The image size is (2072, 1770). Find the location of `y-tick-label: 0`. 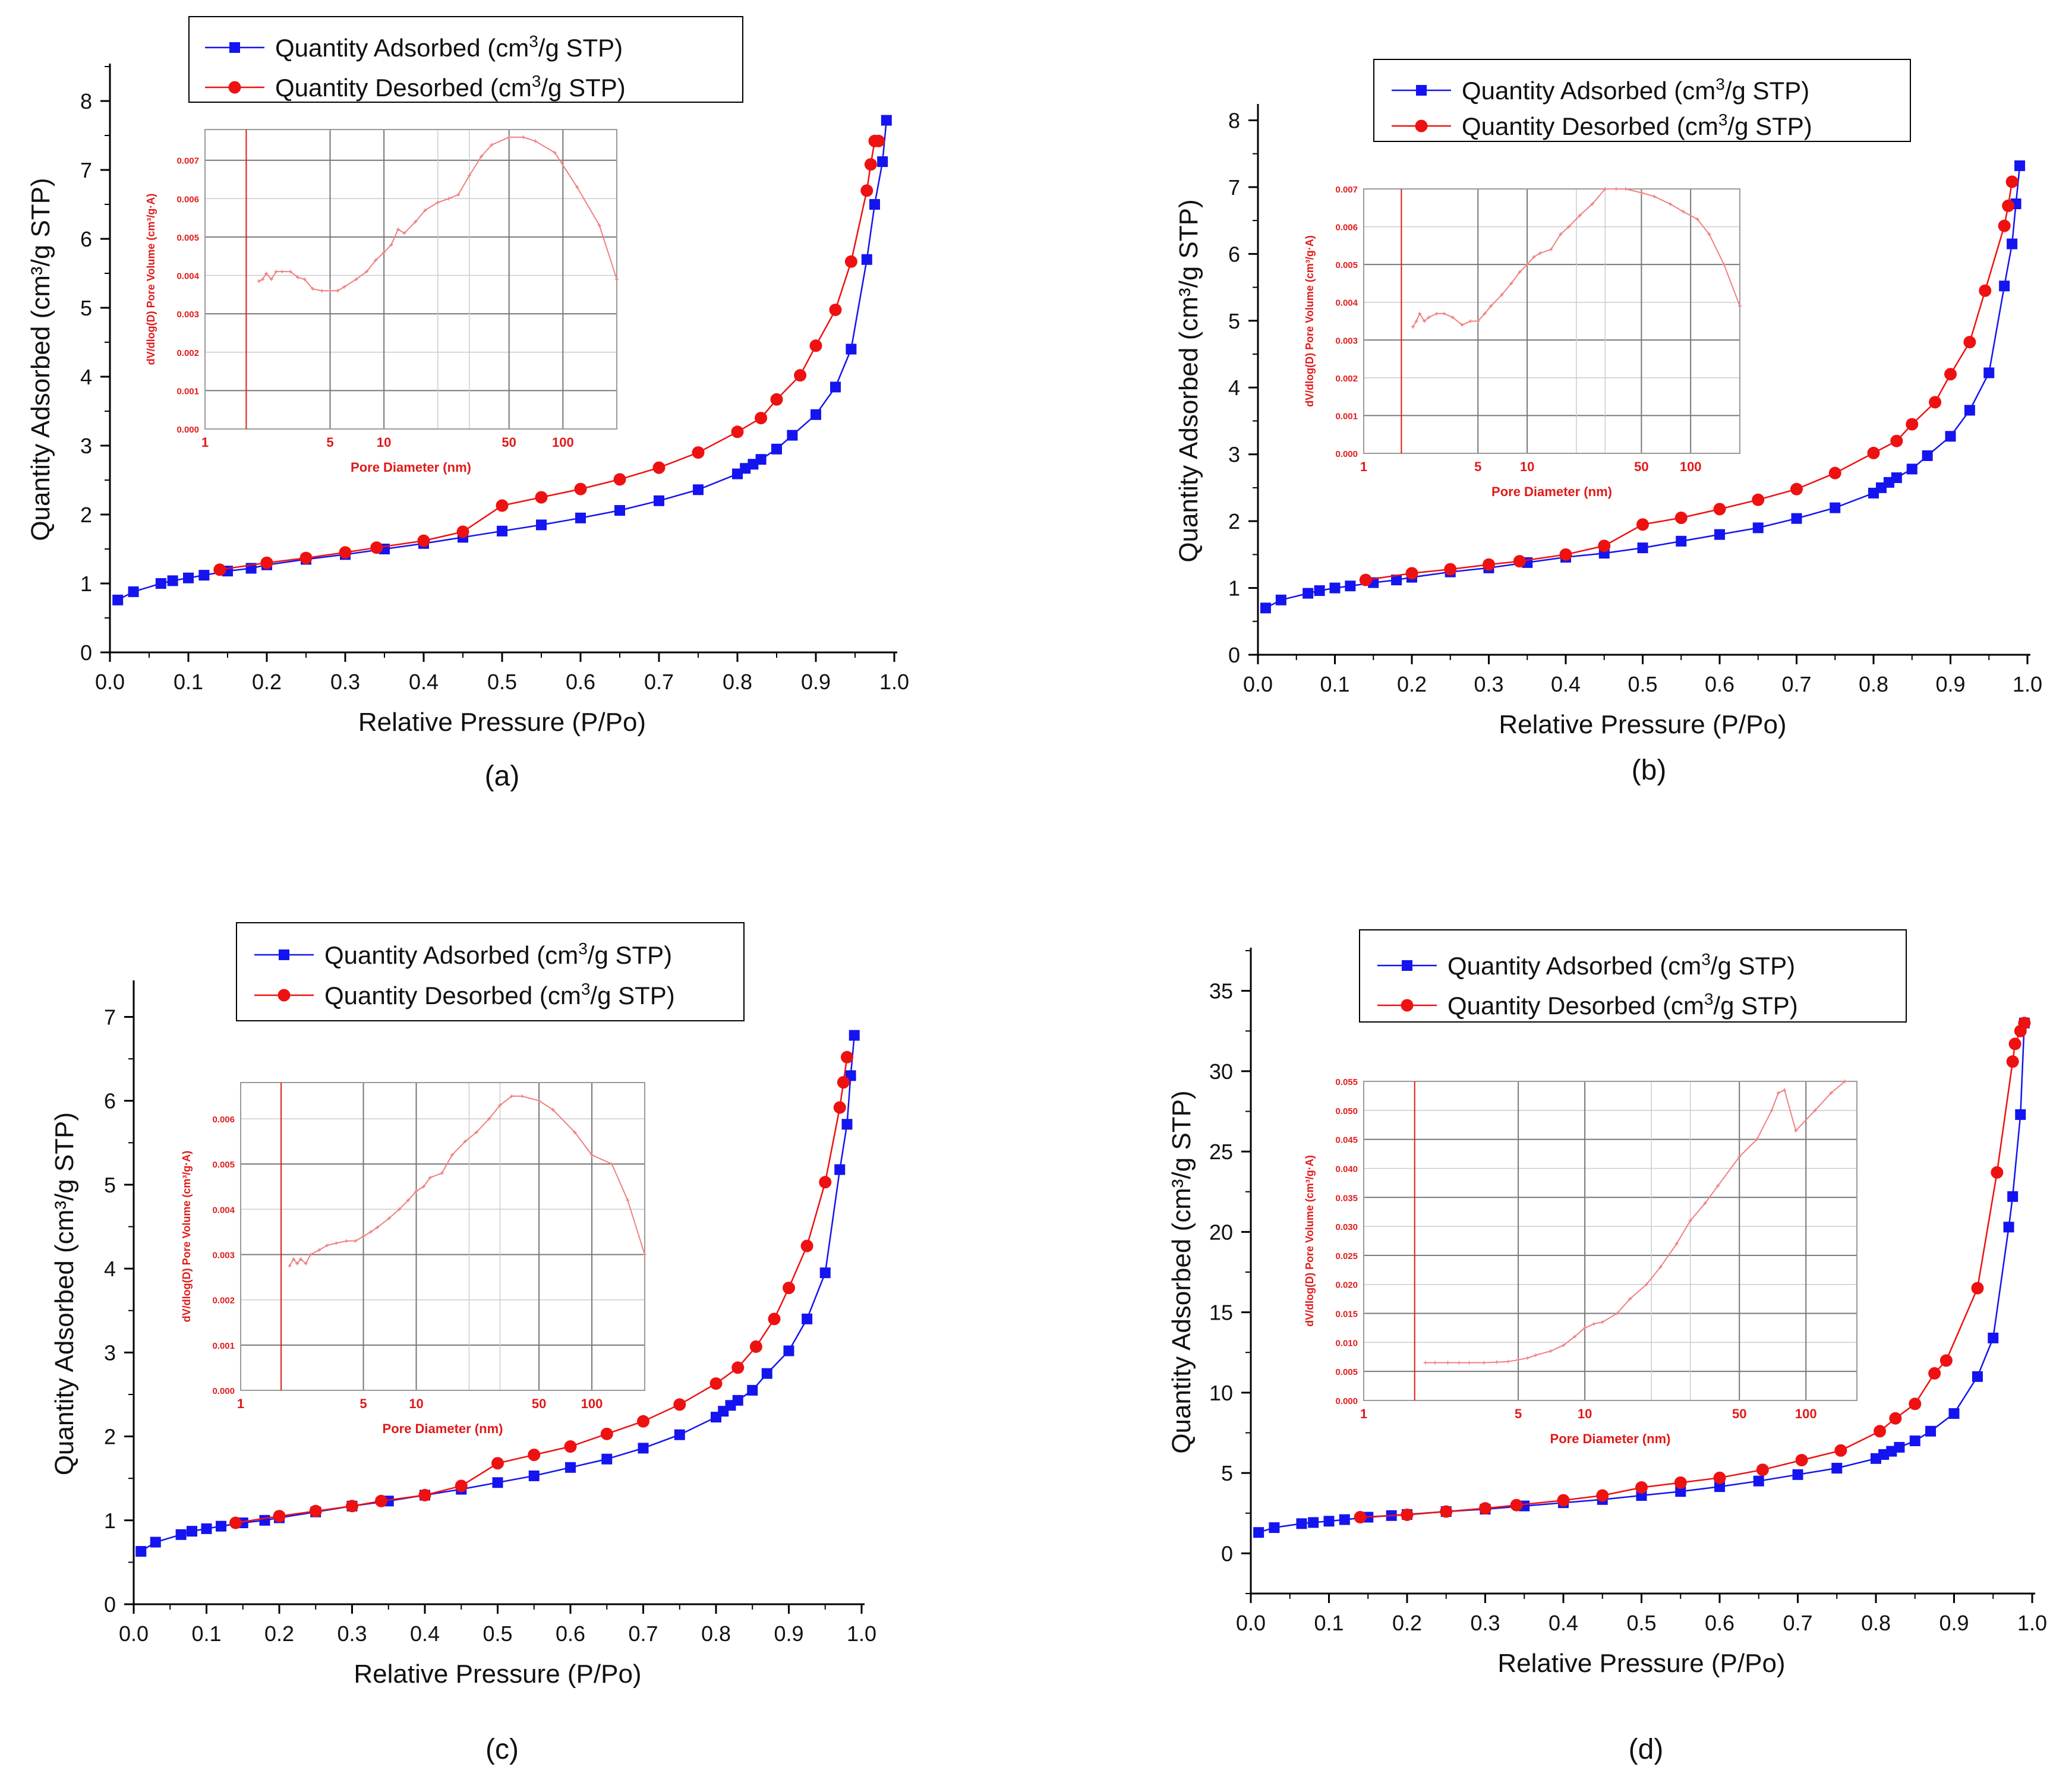

y-tick-label: 0 is located at coordinates (110, 1604).